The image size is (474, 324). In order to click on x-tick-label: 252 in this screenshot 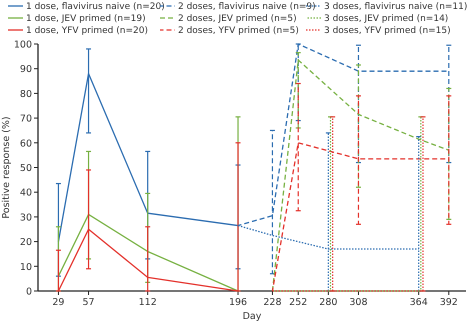, I will do `click(298, 302)`.